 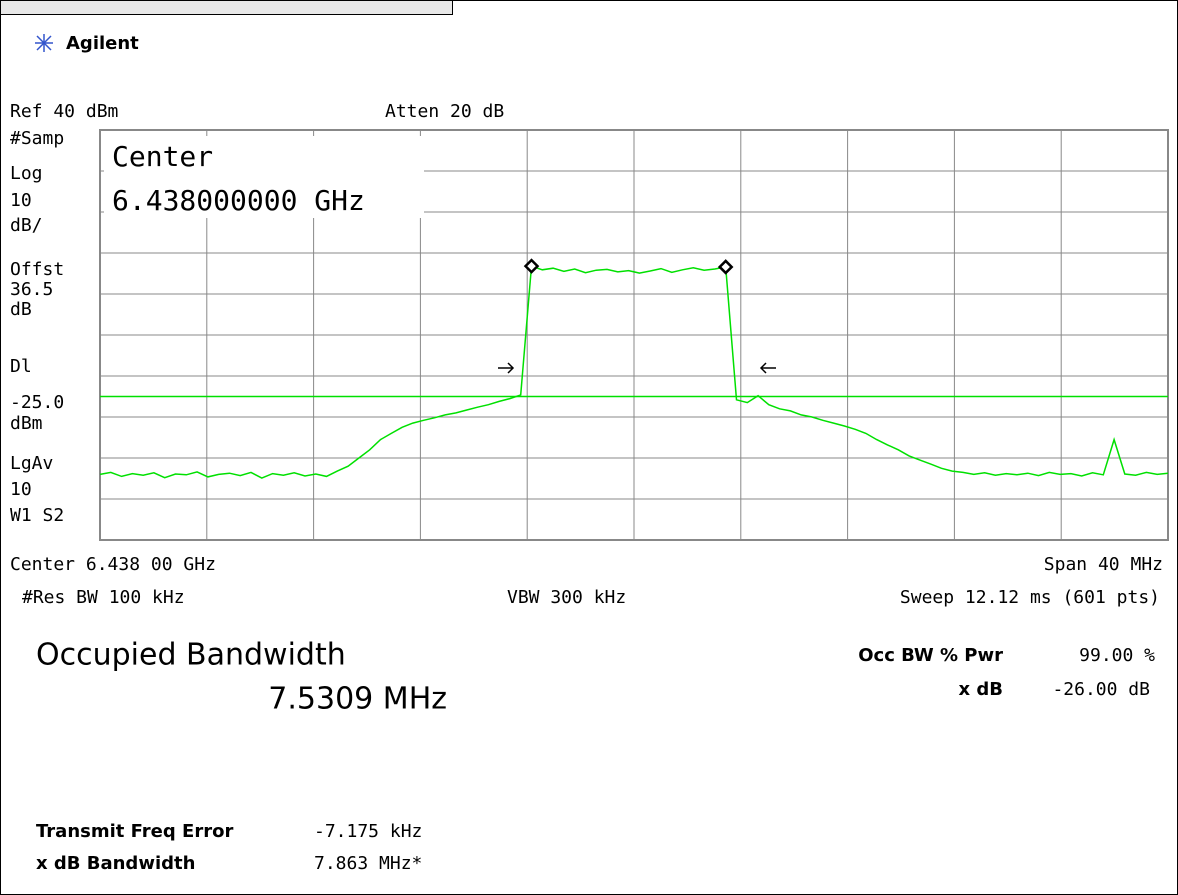 What do you see at coordinates (37, 269) in the screenshot?
I see `side-label: Offst` at bounding box center [37, 269].